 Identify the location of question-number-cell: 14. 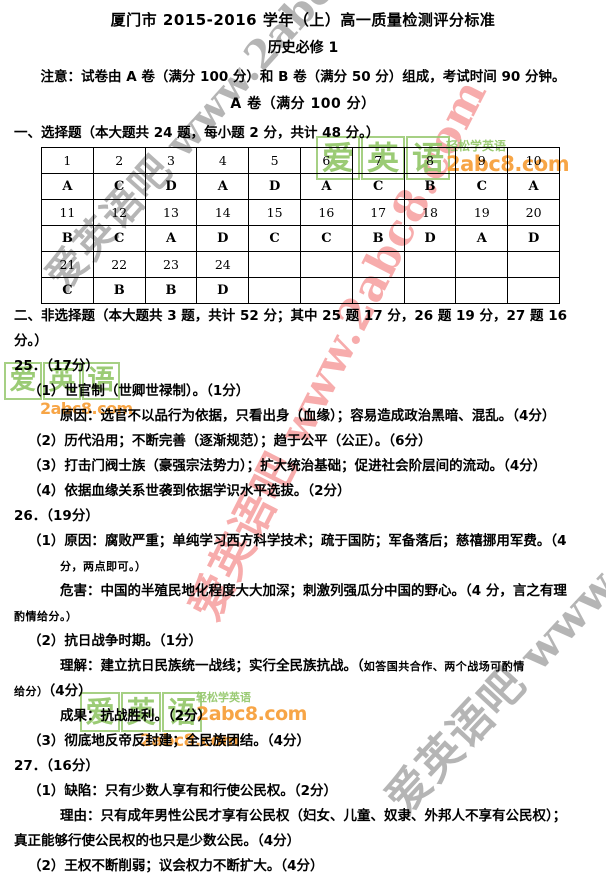
(223, 212).